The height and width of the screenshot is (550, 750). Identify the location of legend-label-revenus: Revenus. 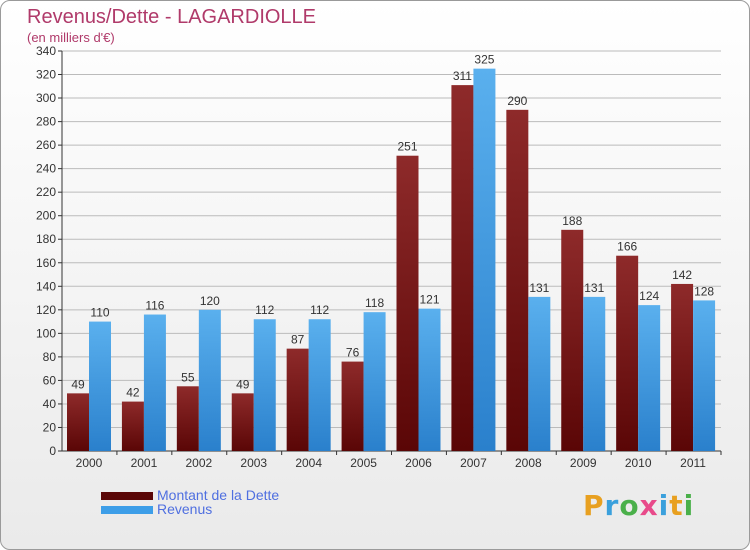
(185, 509).